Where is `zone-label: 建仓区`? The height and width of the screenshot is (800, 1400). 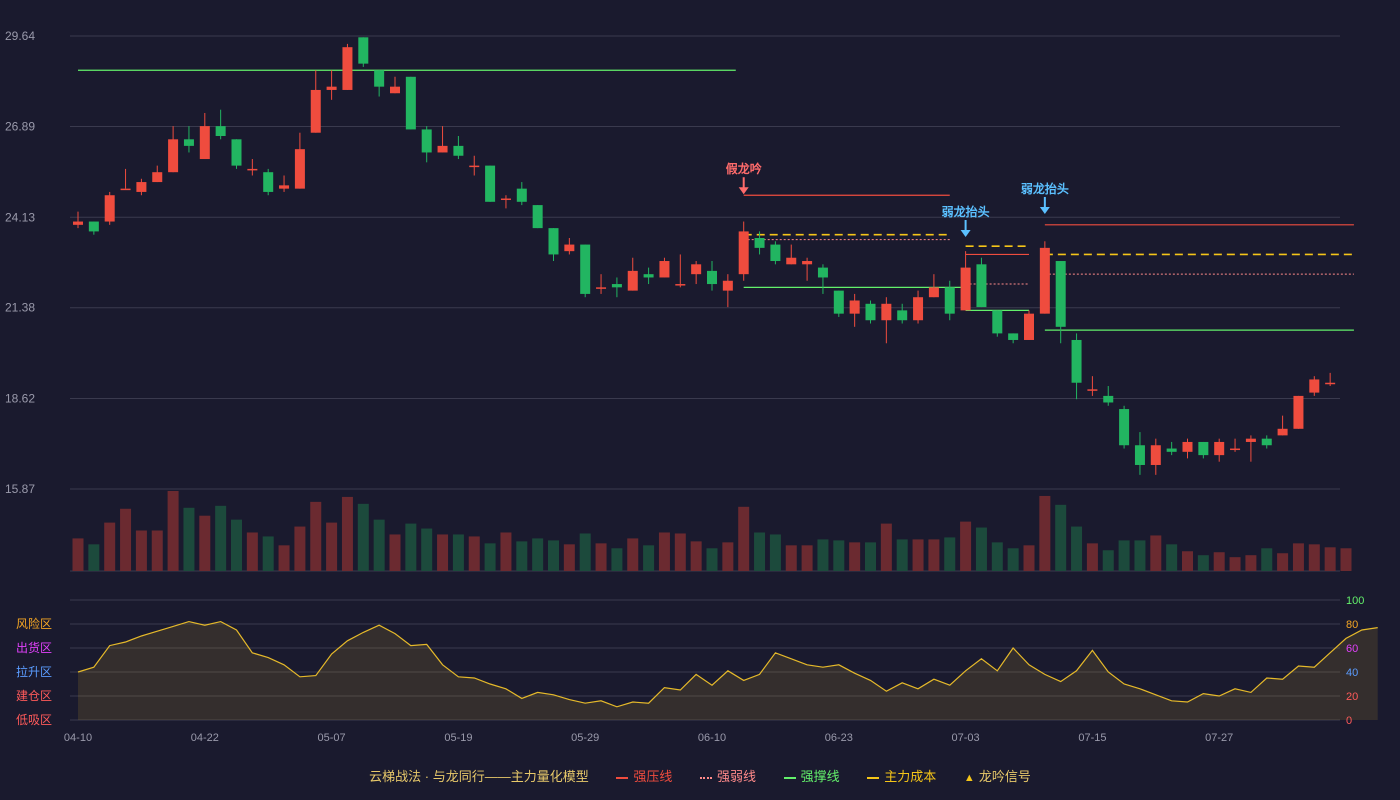 zone-label: 建仓区 is located at coordinates (34, 696).